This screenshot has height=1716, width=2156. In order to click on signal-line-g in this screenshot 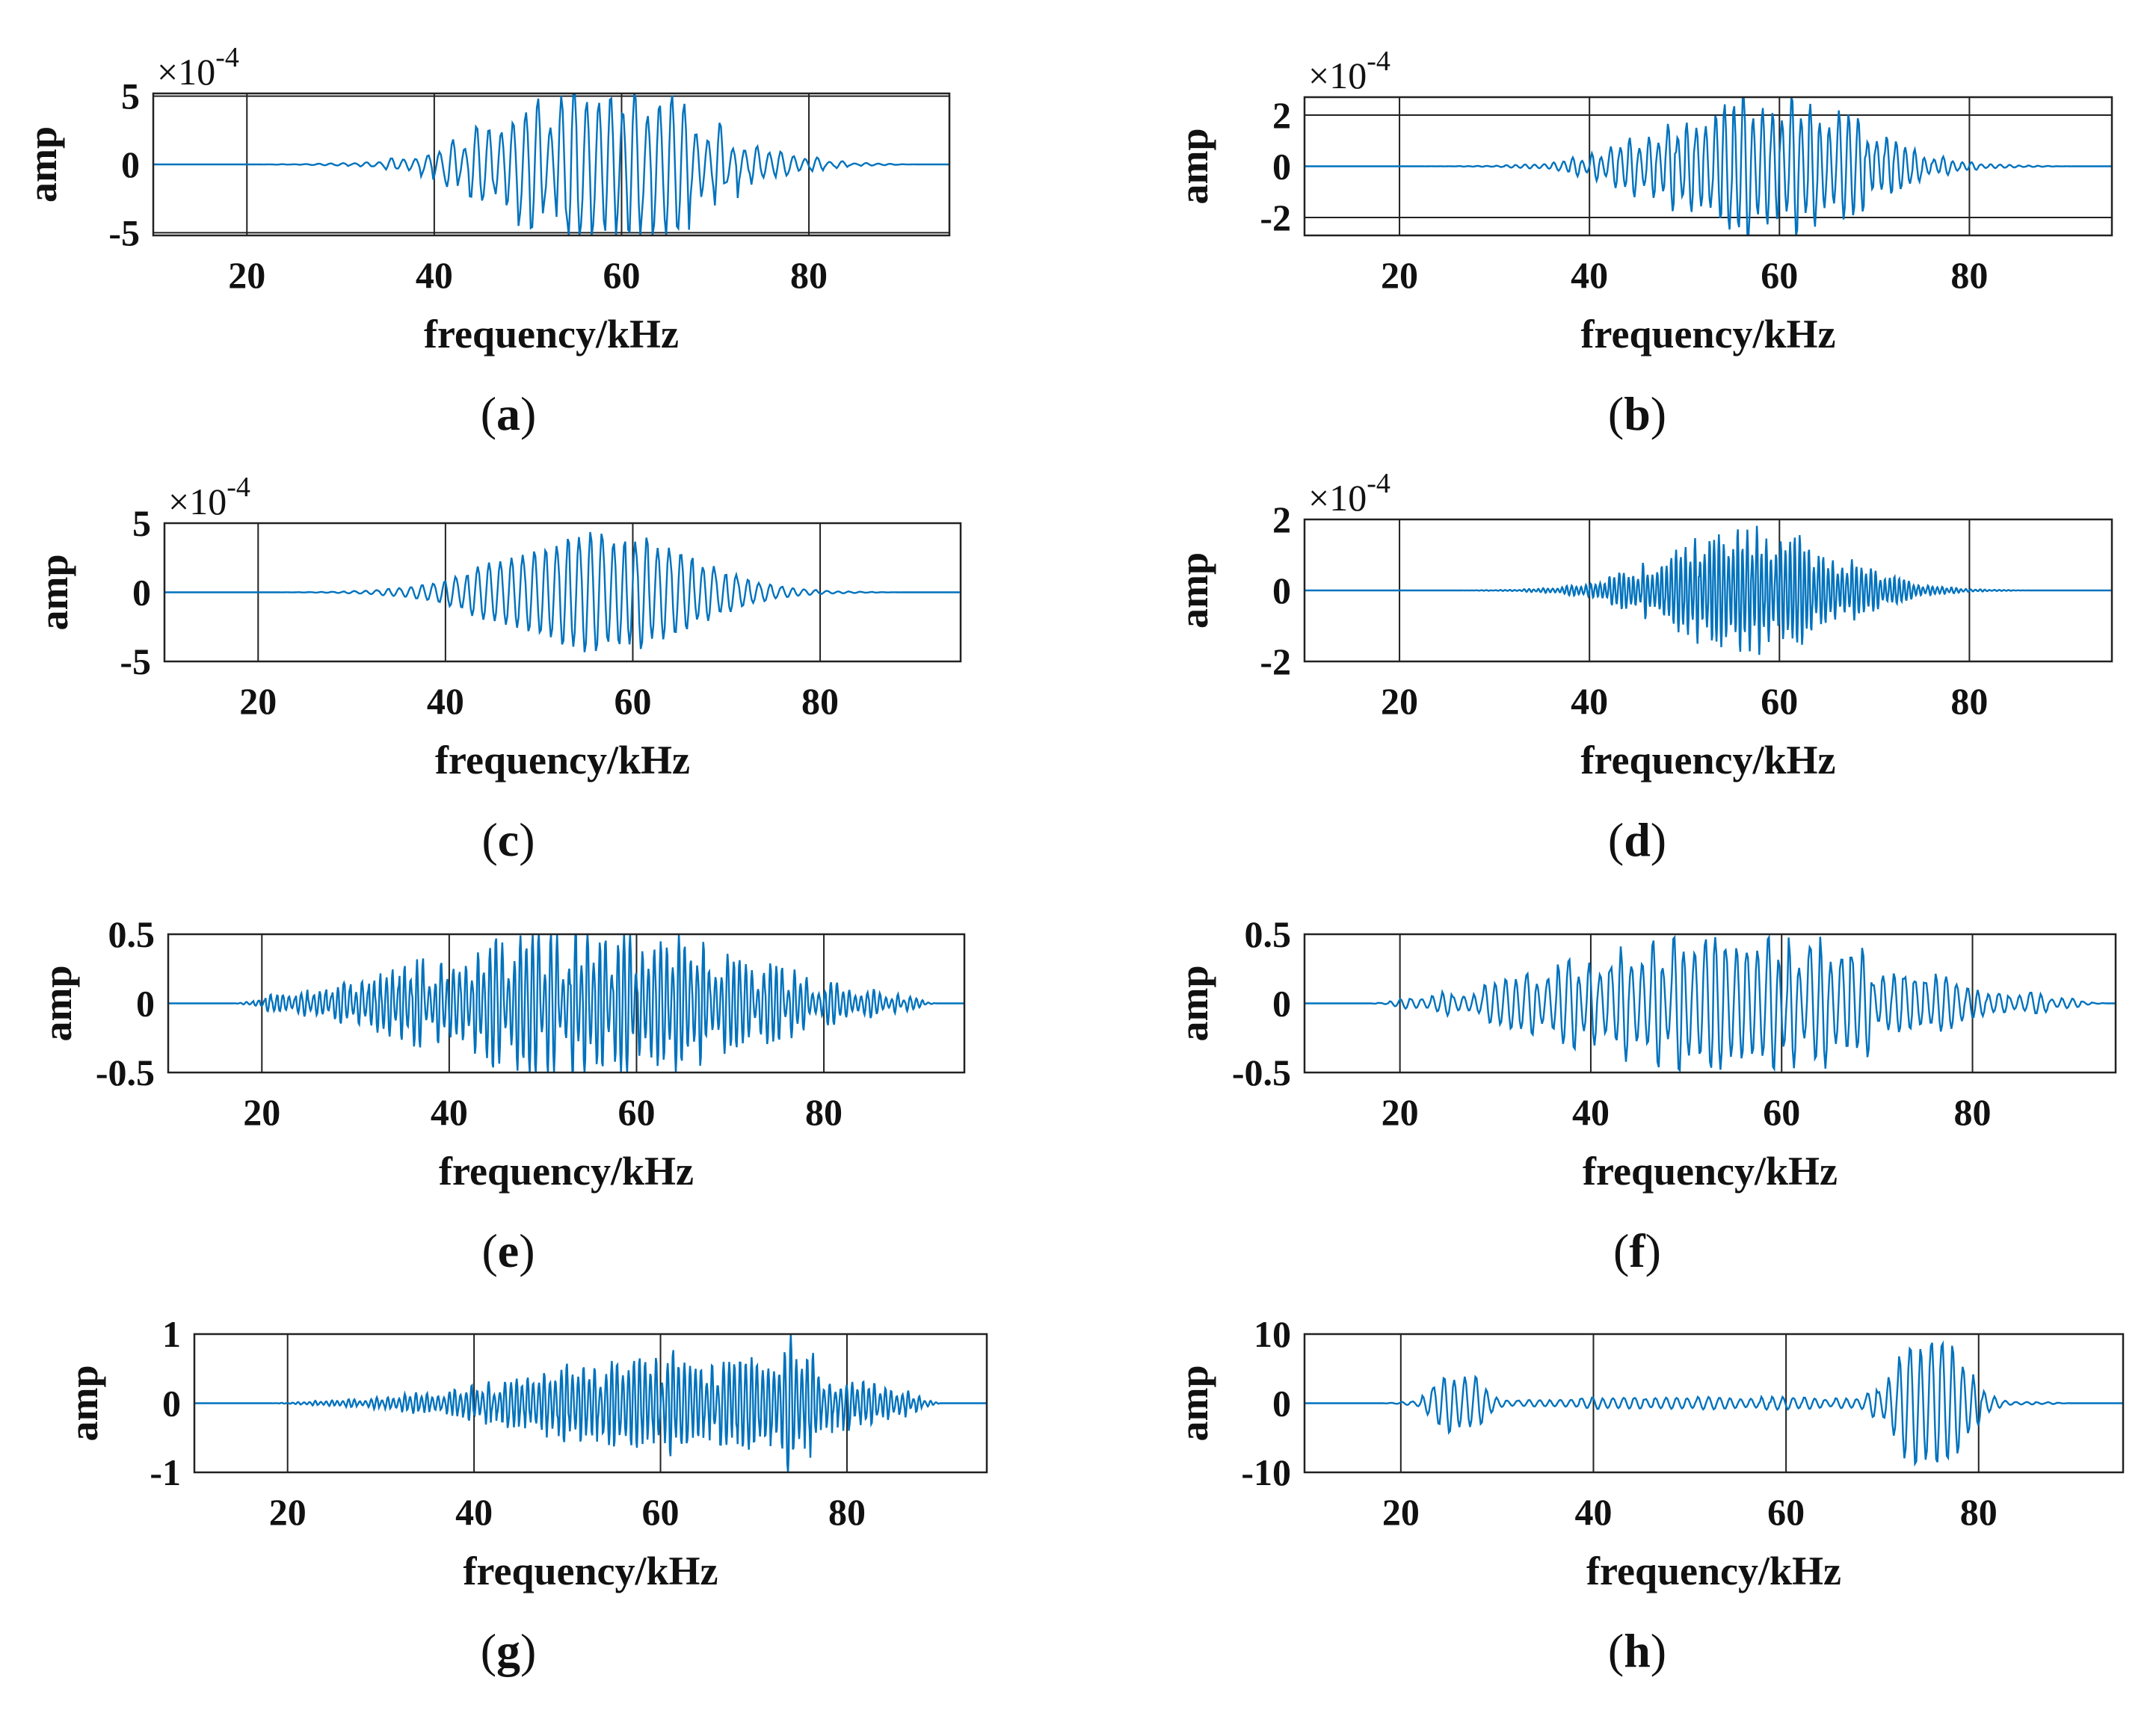, I will do `click(590, 1403)`.